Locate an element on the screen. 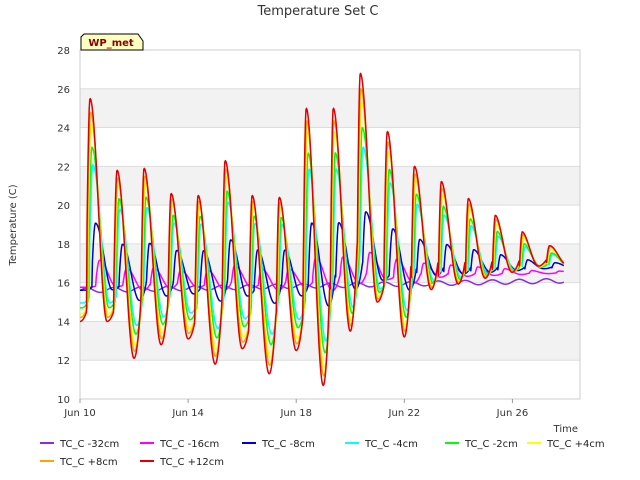 Image resolution: width=640 pixels, height=480 pixels. y-tick-label: 18 is located at coordinates (63, 245).